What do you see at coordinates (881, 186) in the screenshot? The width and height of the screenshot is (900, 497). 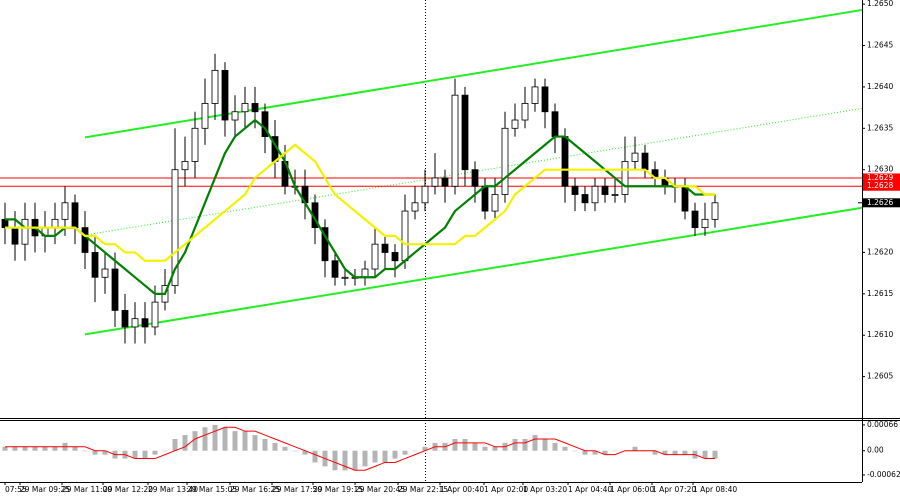 I see `price-label-box` at bounding box center [881, 186].